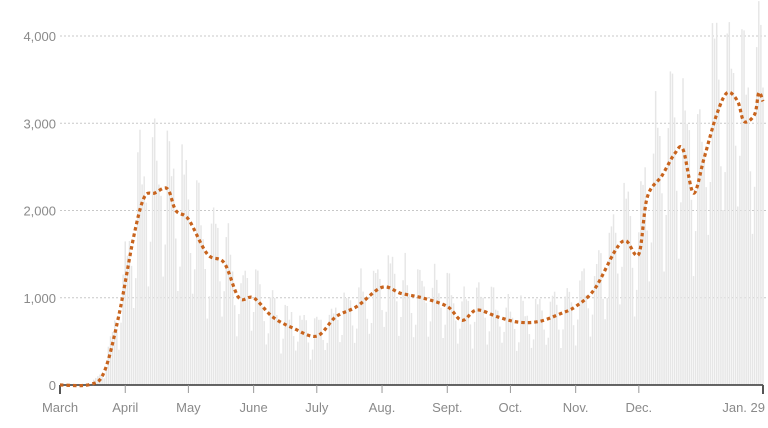  I want to click on x-tick-label: Oct., so click(511, 407).